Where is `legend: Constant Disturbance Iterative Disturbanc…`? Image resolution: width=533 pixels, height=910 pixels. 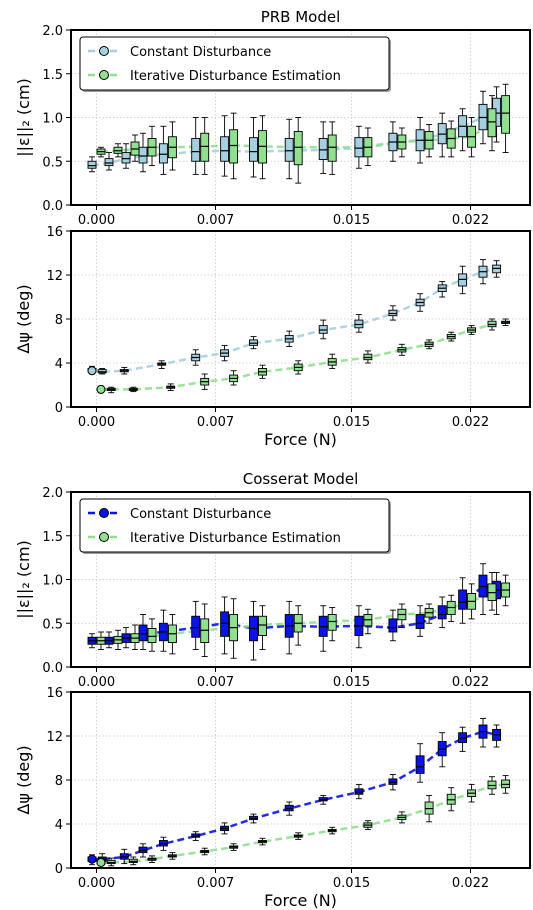
legend: Constant Disturbance Iterative Disturbanc… is located at coordinates (235, 526).